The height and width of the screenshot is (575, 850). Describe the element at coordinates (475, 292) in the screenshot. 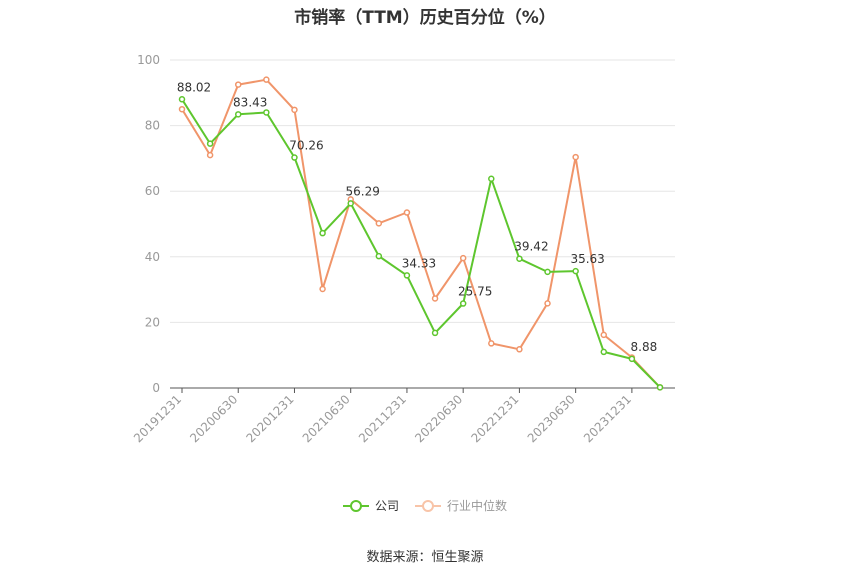

I see `data-label: 25.75` at that location.